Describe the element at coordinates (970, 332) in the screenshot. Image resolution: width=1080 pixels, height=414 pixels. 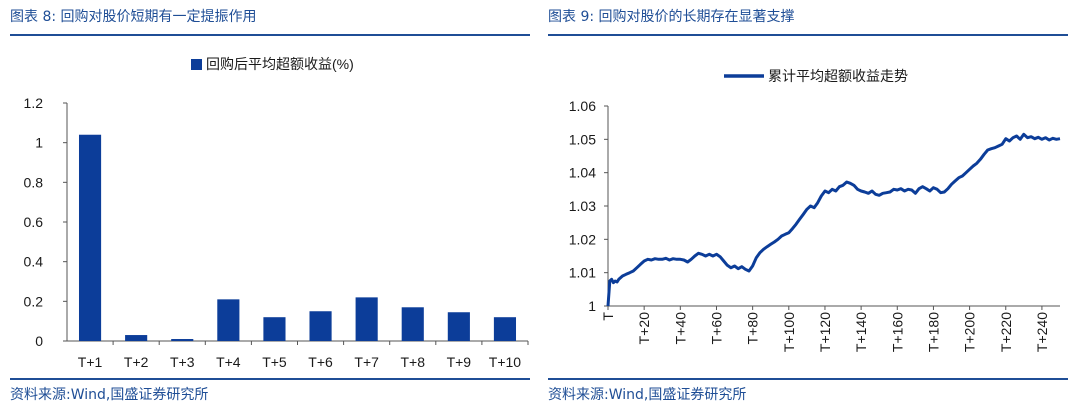
I see `x-tick-label: T+200` at that location.